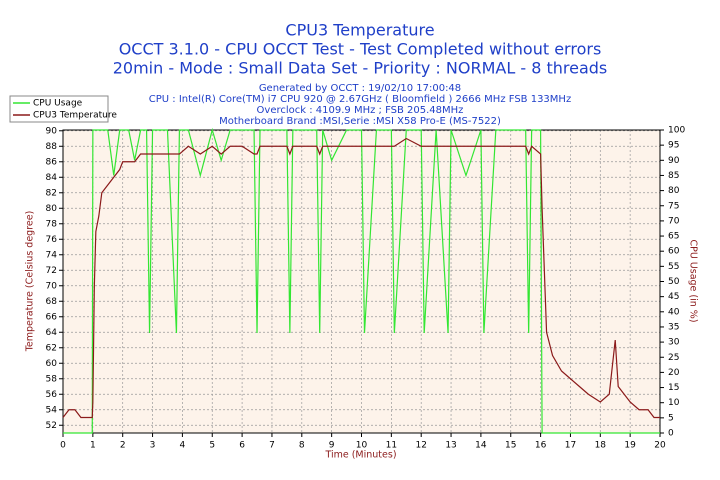  What do you see at coordinates (52, 131) in the screenshot?
I see `y-tick-label: 90` at bounding box center [52, 131].